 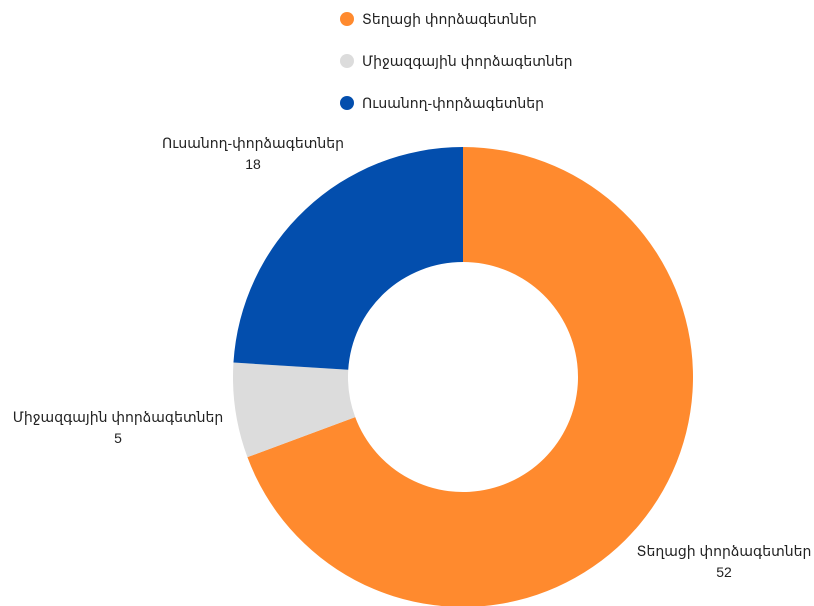 I want to click on legend-swatch-student-experts, so click(x=347, y=103).